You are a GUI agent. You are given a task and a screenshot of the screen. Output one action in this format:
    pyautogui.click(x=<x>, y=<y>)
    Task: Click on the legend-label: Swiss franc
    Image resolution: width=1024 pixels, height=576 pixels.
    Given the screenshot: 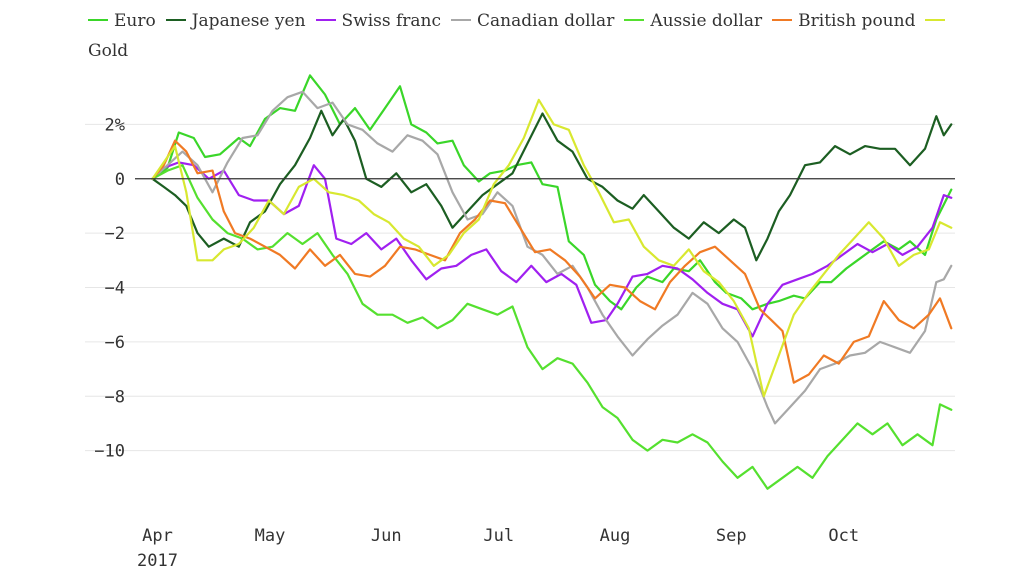 What is the action you would take?
    pyautogui.click(x=391, y=21)
    